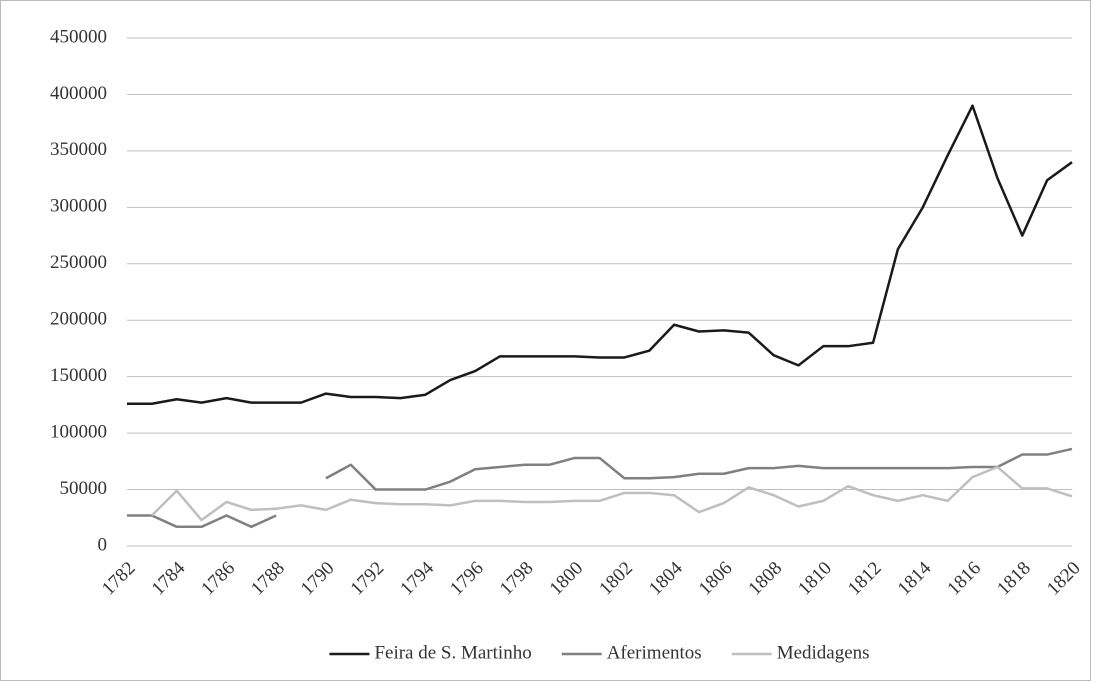 This screenshot has height=682, width=1096. What do you see at coordinates (103, 544) in the screenshot?
I see `y-tick-label: 0` at bounding box center [103, 544].